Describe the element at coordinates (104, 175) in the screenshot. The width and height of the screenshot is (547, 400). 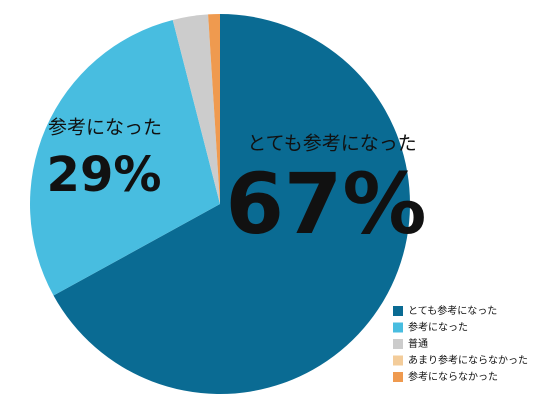
I see `slice-value-label: 29%` at that location.